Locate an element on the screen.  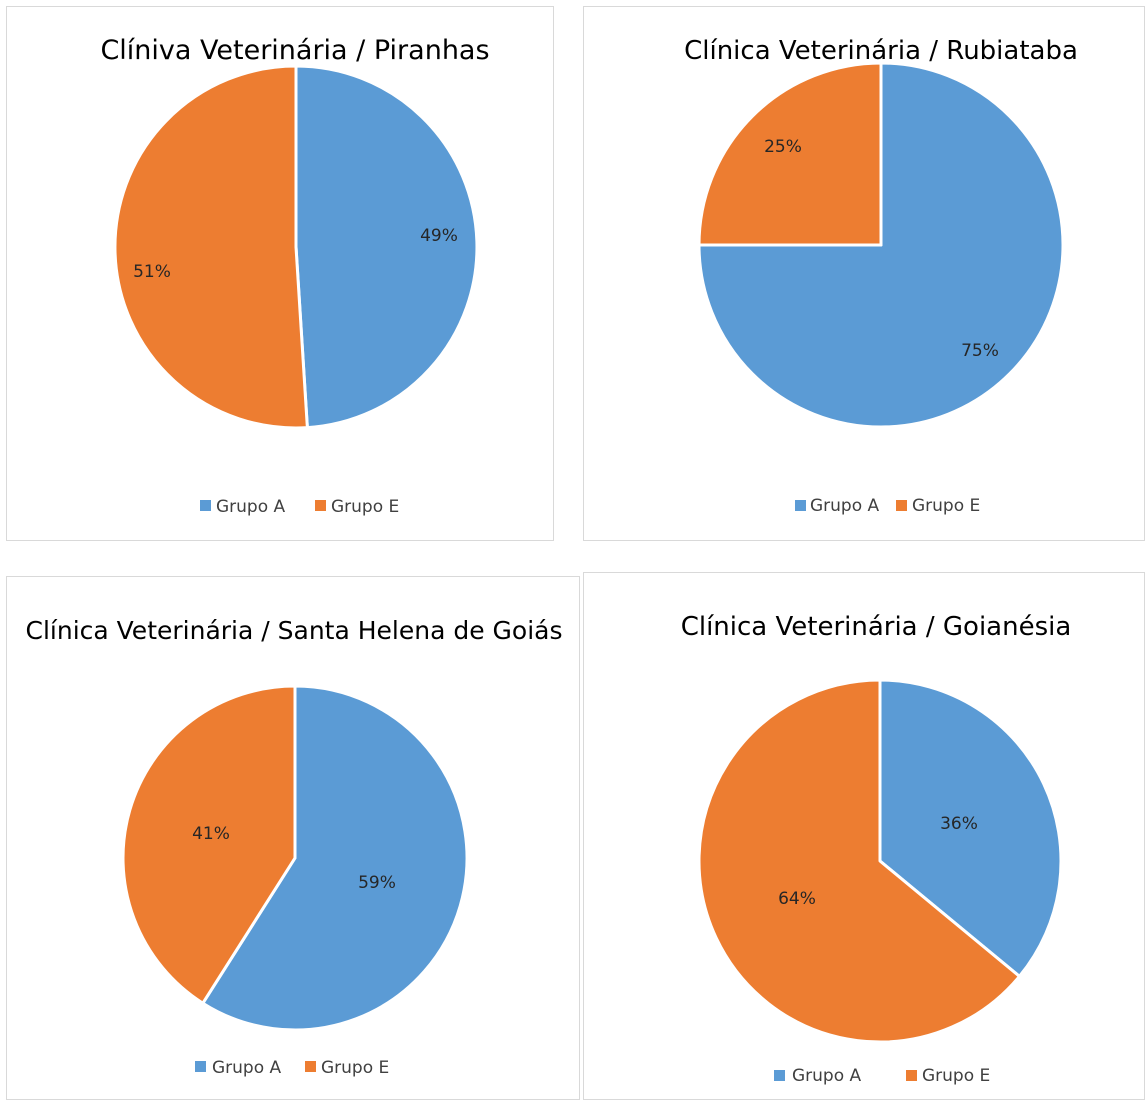
chart-title: Clínica Veterinária / Rubiataba is located at coordinates (881, 51).